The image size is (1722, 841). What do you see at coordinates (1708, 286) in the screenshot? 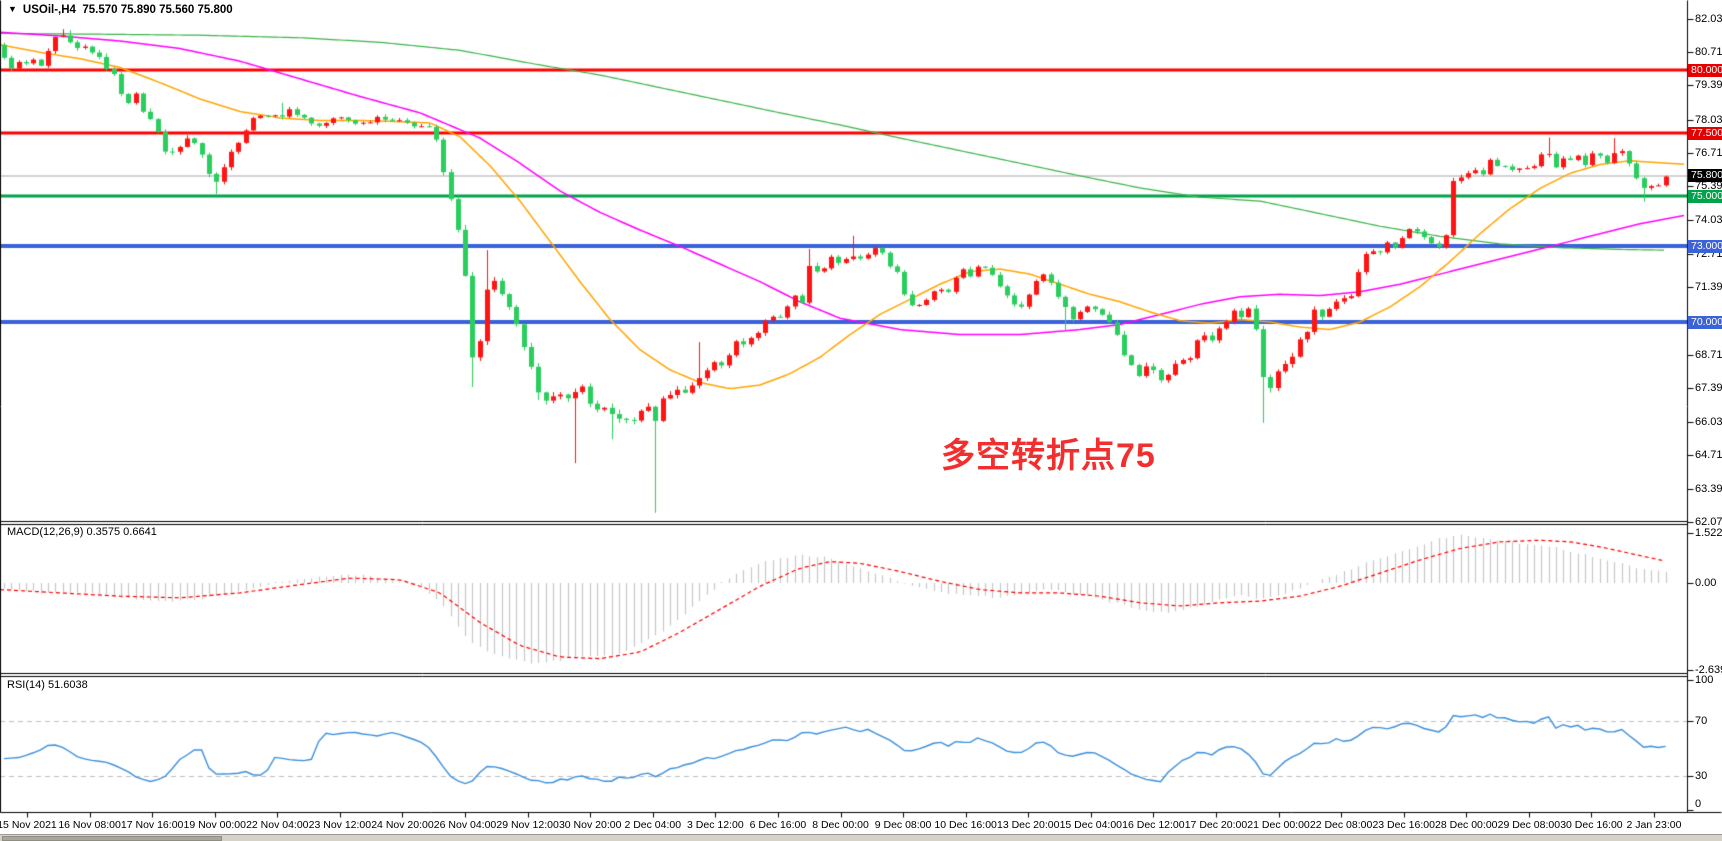
I see `price-axis-label: 71.390` at bounding box center [1708, 286].